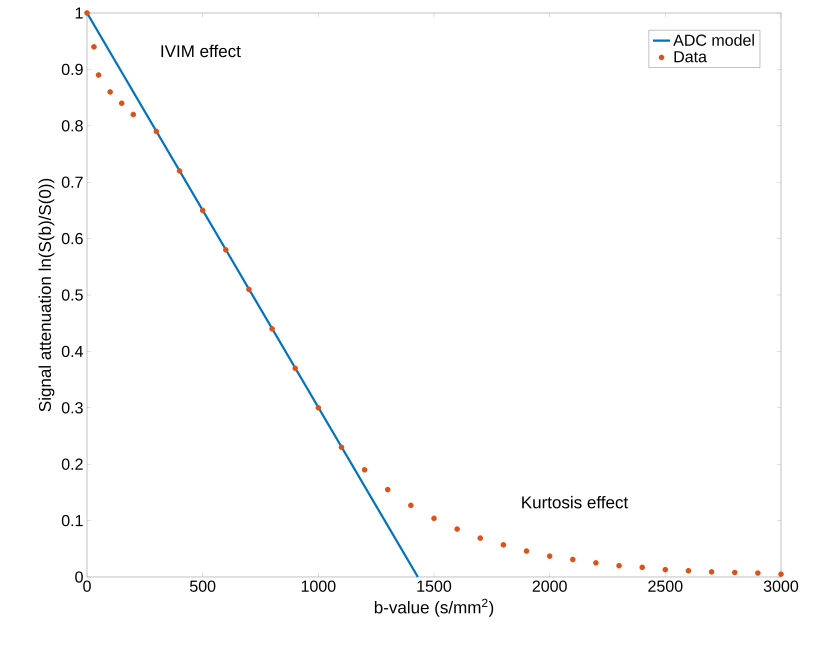 This screenshot has width=836, height=661. Describe the element at coordinates (72, 464) in the screenshot. I see `y-tick-label: 0.2` at that location.